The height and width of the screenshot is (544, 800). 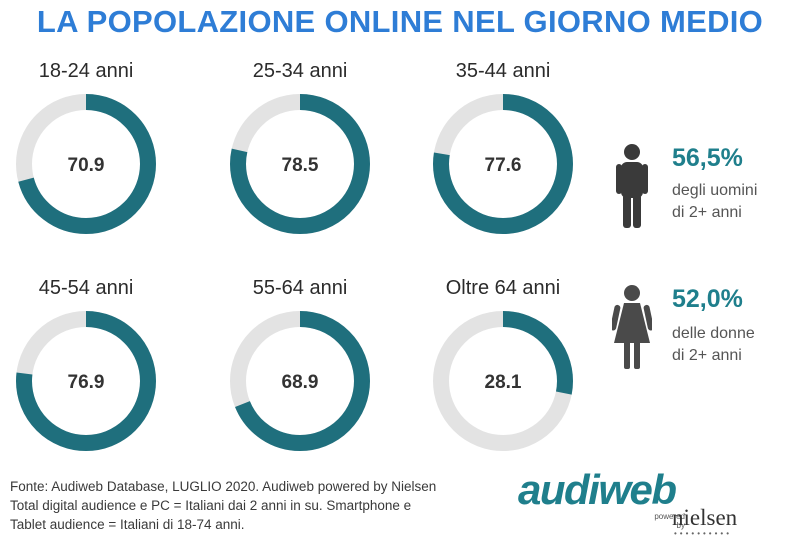 I want to click on donut-age-label: 35-44 anni, so click(x=503, y=71).